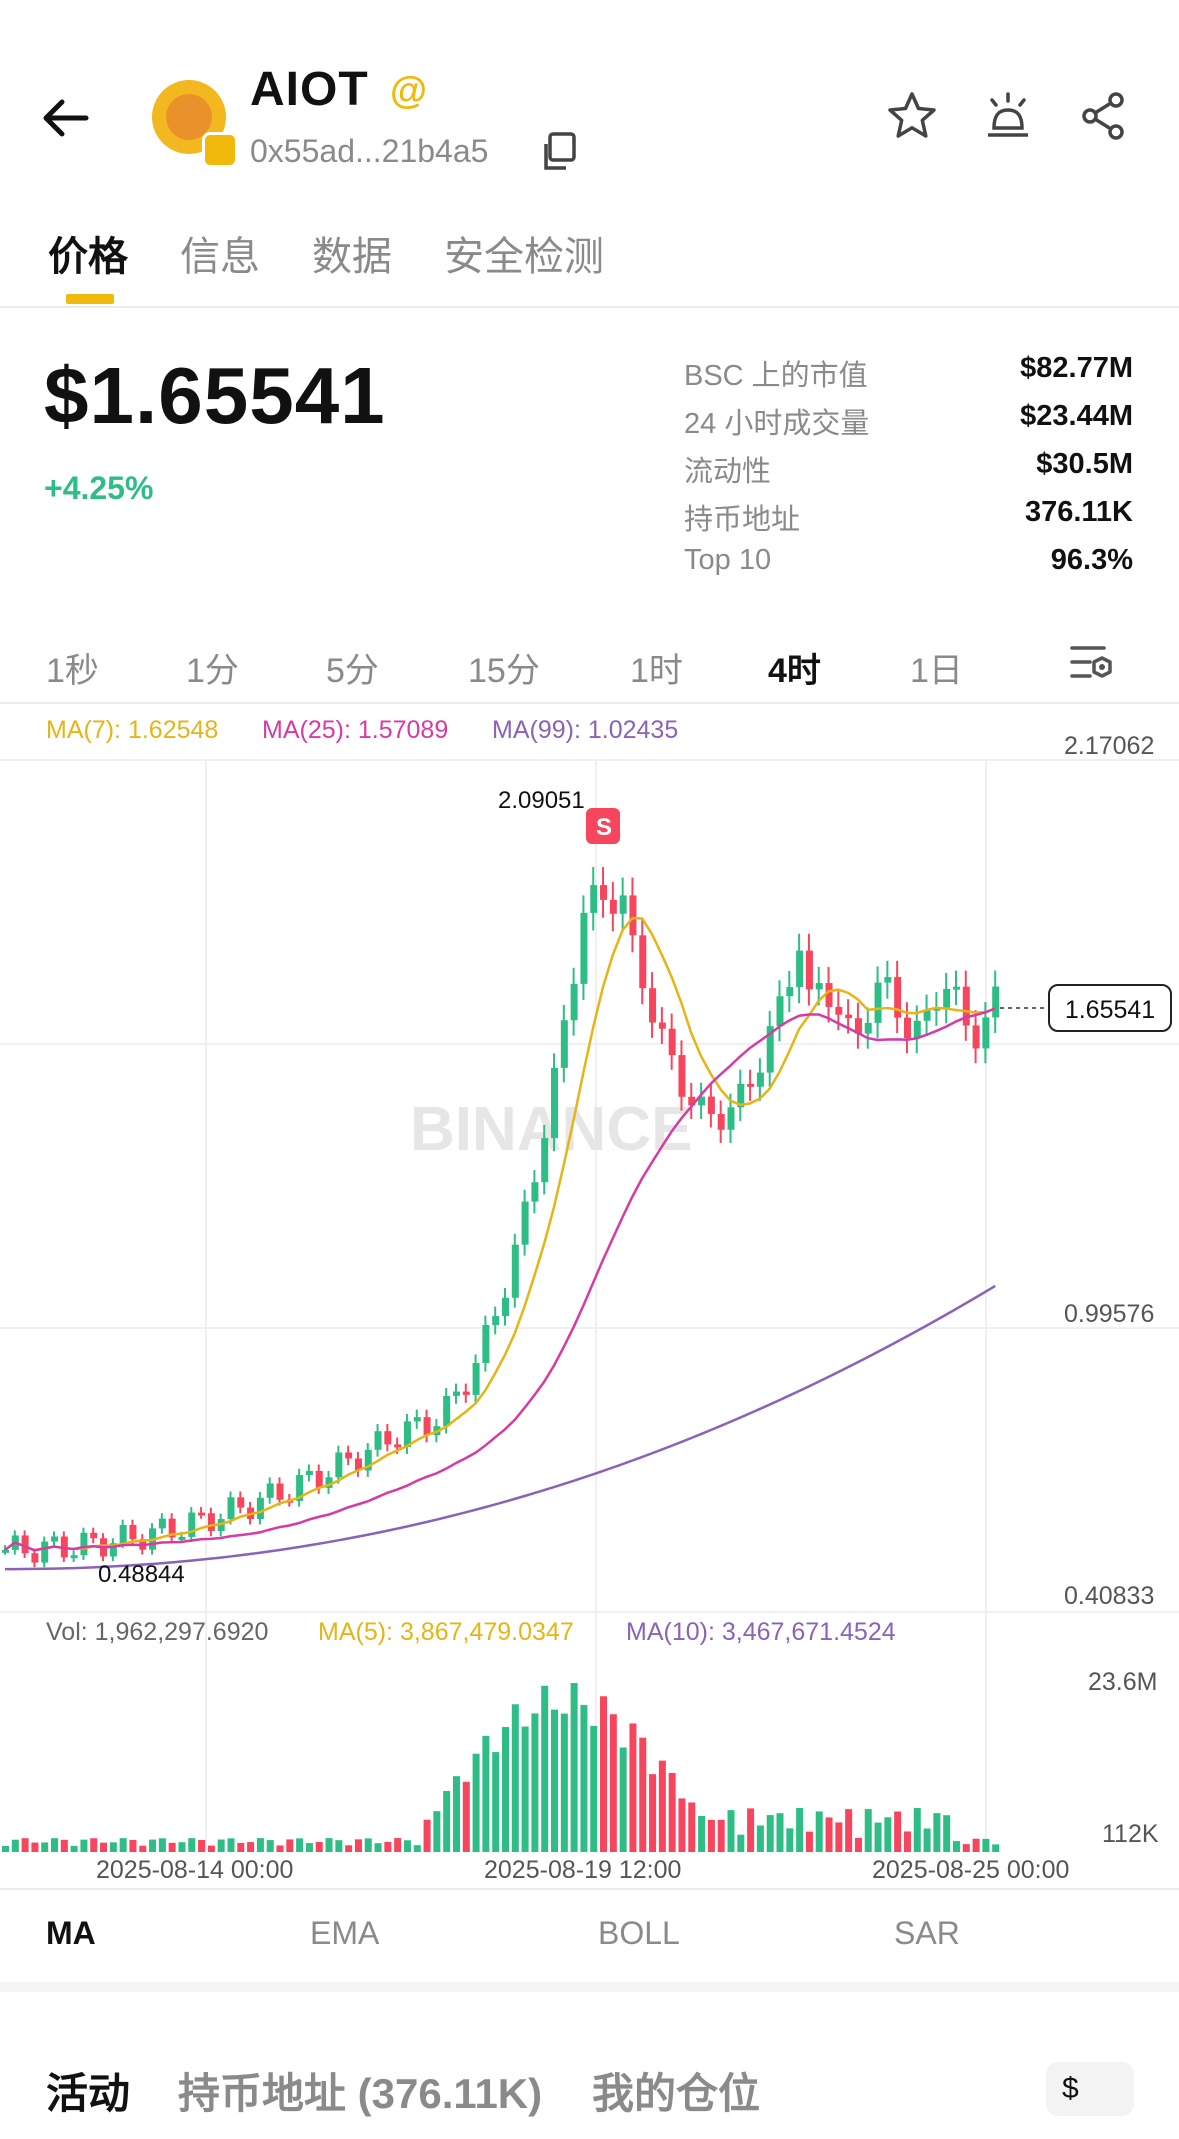 The width and height of the screenshot is (1179, 2139). I want to click on interval-4h: 4时, so click(794, 671).